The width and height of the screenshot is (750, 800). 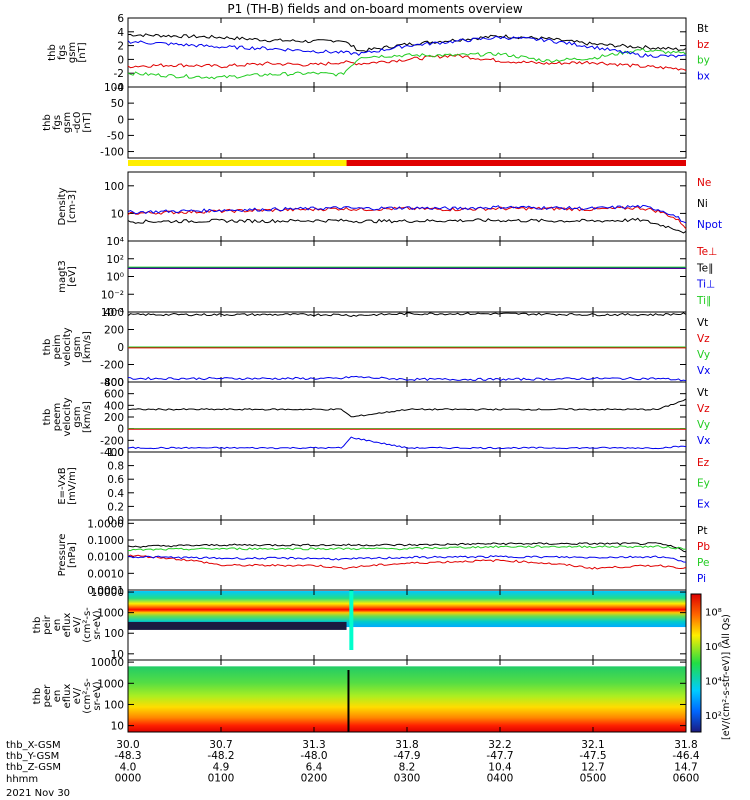 I want to click on y-axis-label: en, so click(x=57, y=696).